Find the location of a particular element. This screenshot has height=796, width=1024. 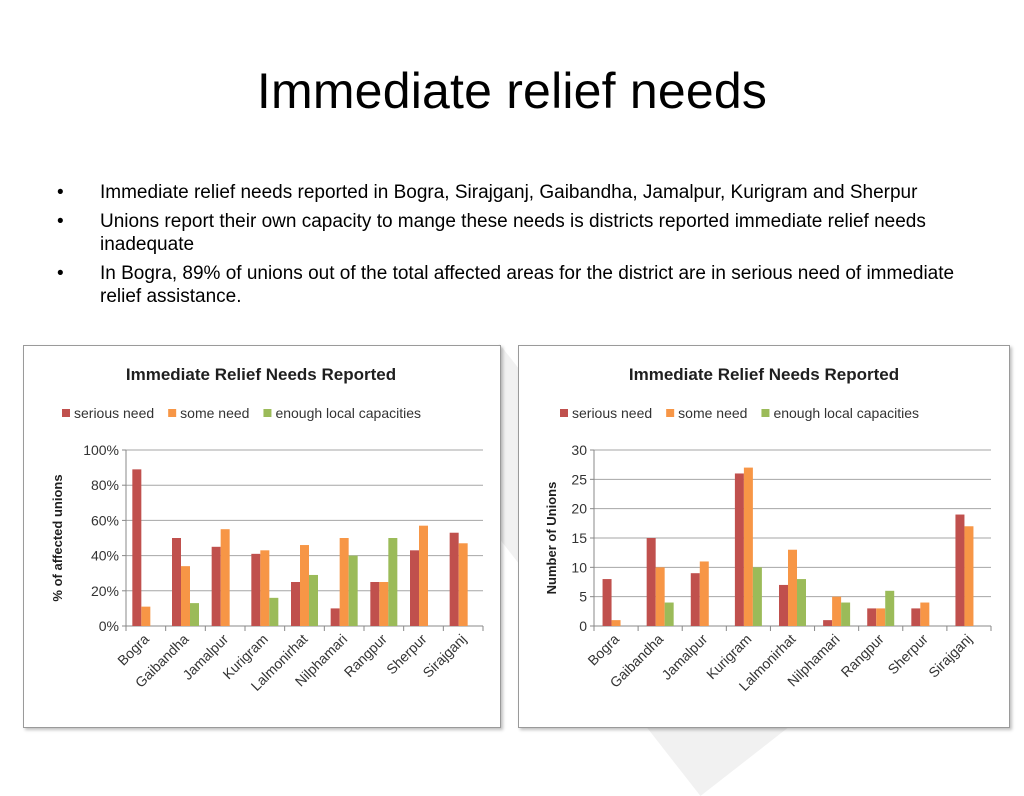

y-tick-label: 10 is located at coordinates (579, 567).